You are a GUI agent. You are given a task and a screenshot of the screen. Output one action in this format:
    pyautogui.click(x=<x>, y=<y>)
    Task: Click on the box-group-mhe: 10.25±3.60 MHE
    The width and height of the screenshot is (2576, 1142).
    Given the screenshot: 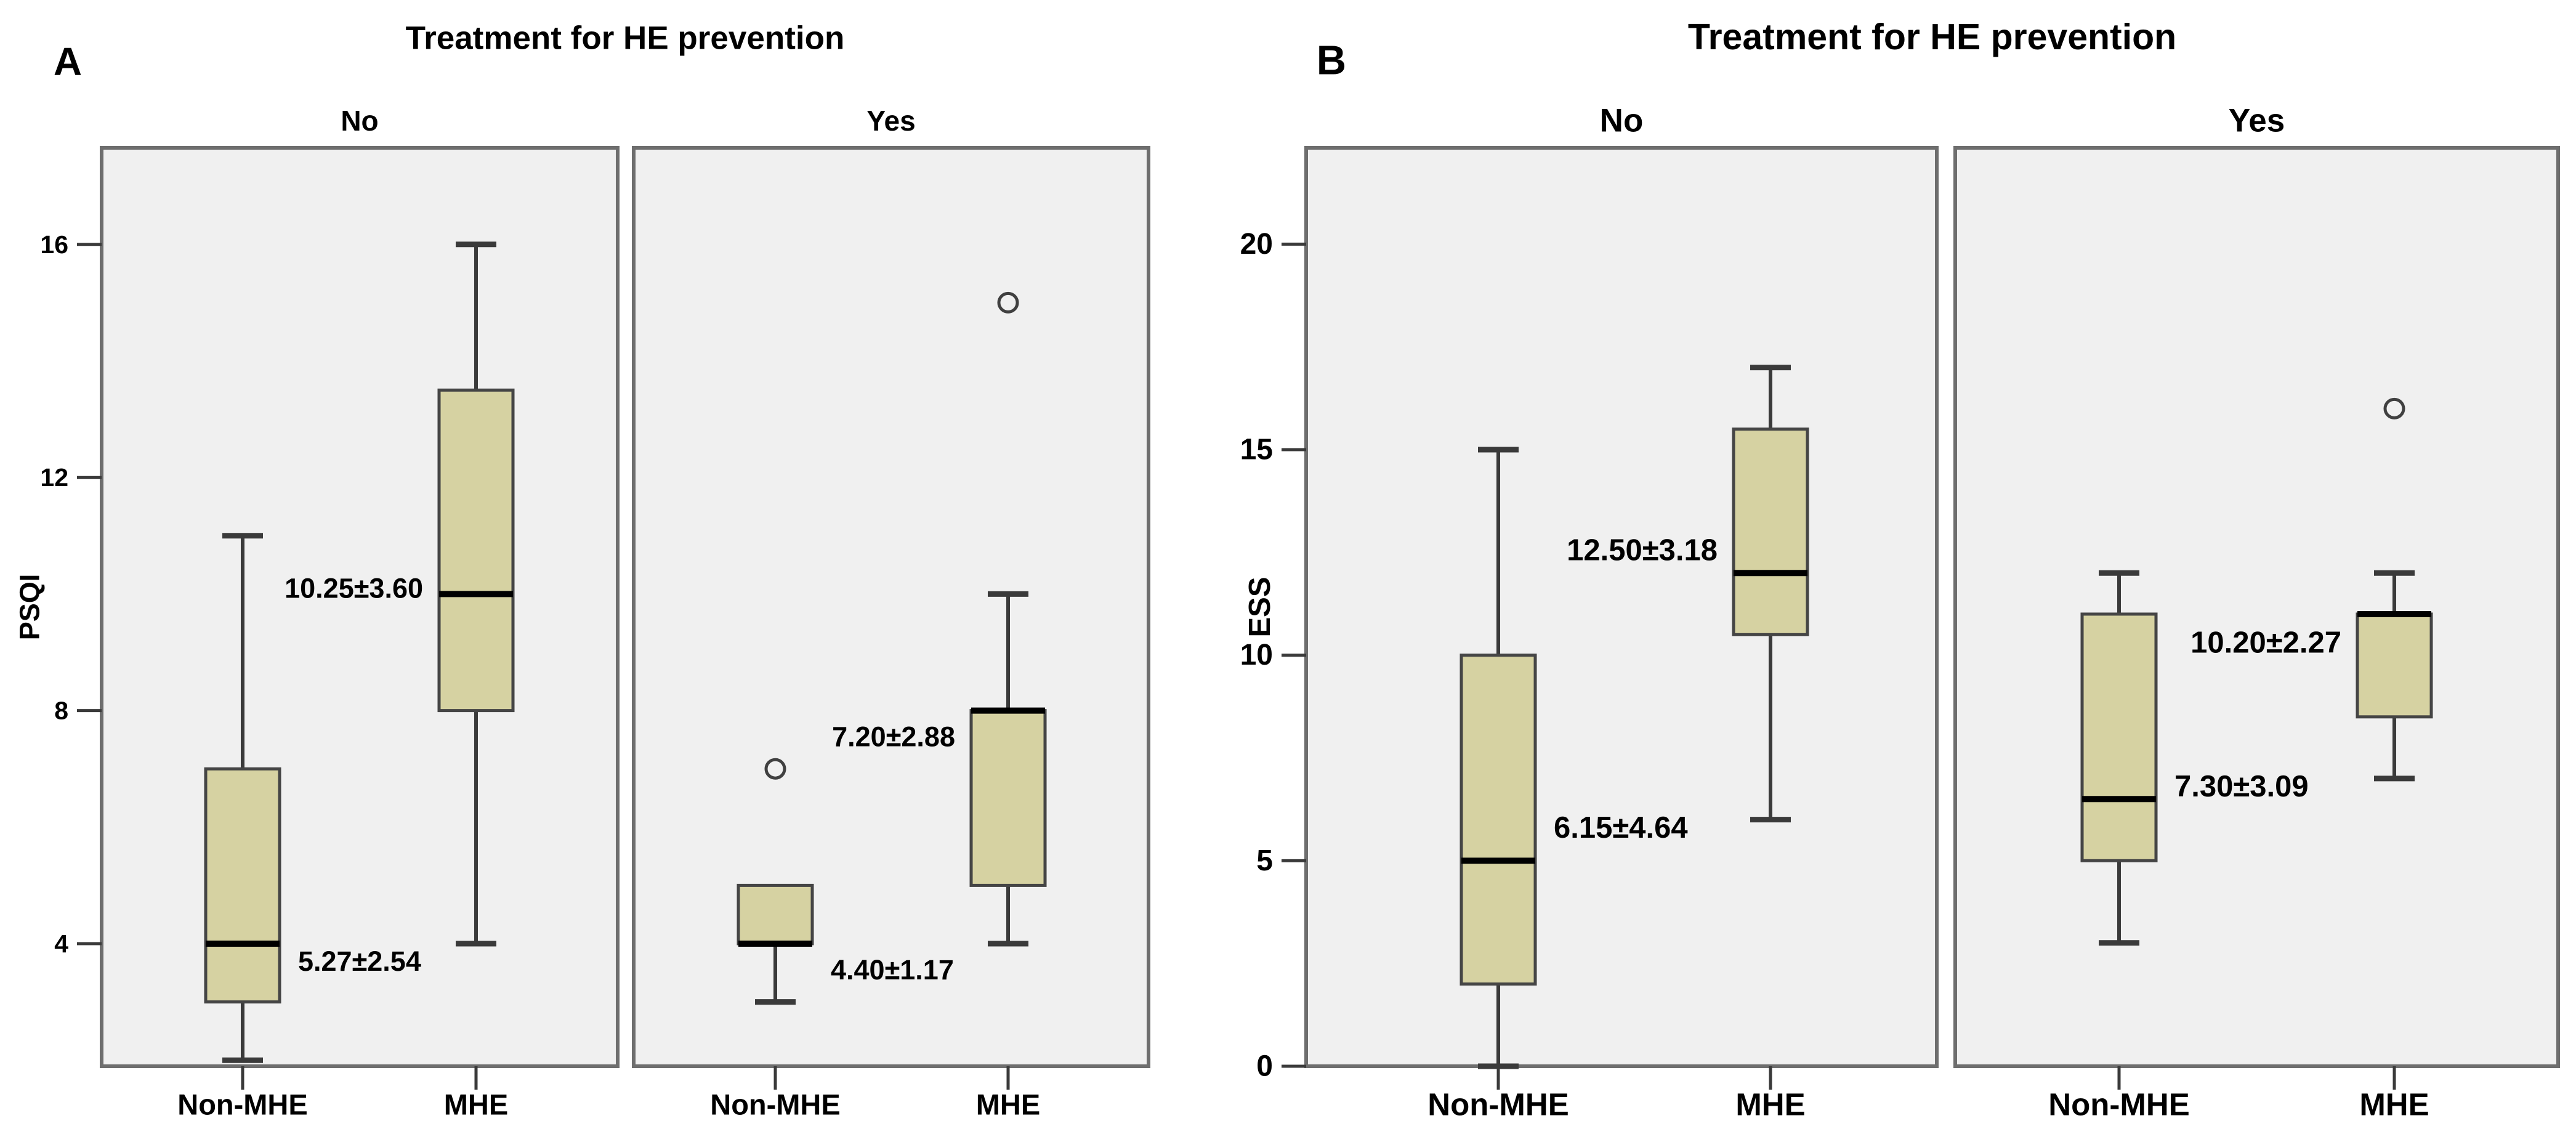 What is the action you would take?
    pyautogui.click(x=400, y=681)
    